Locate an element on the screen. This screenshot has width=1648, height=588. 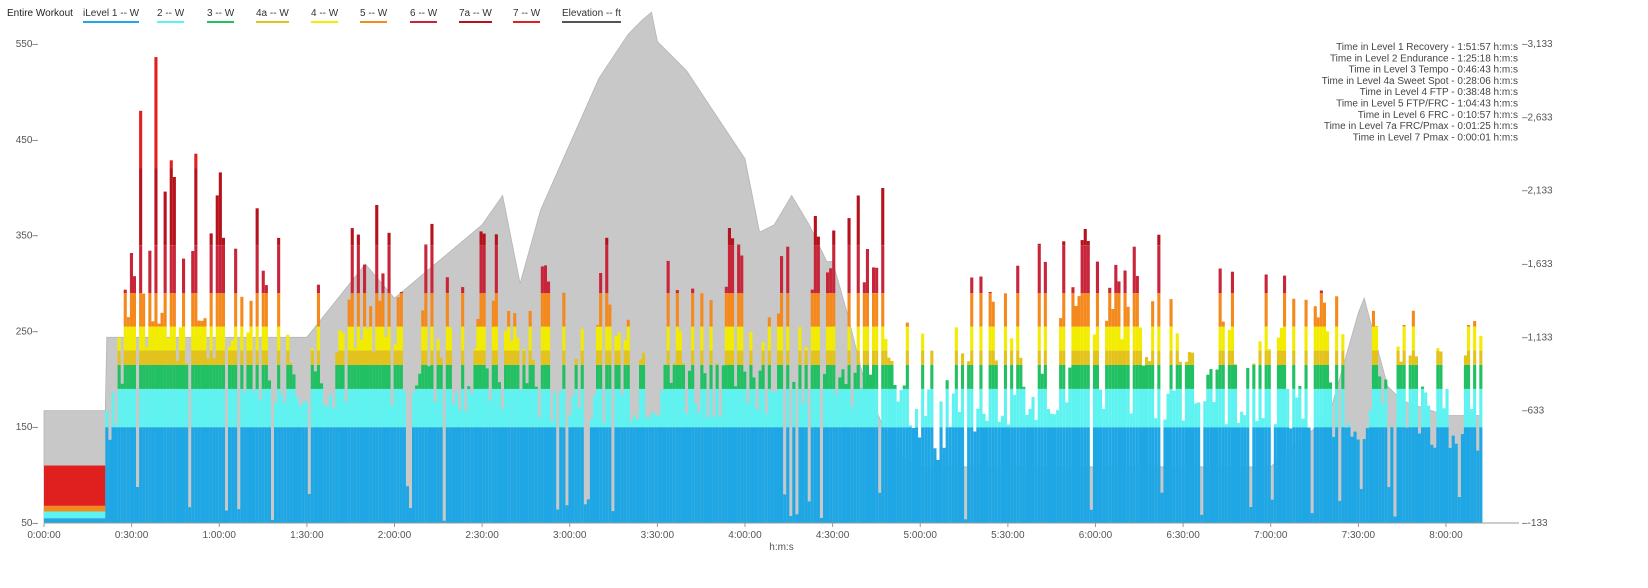
legend-item-level2: 2 -- W is located at coordinates (171, 15).